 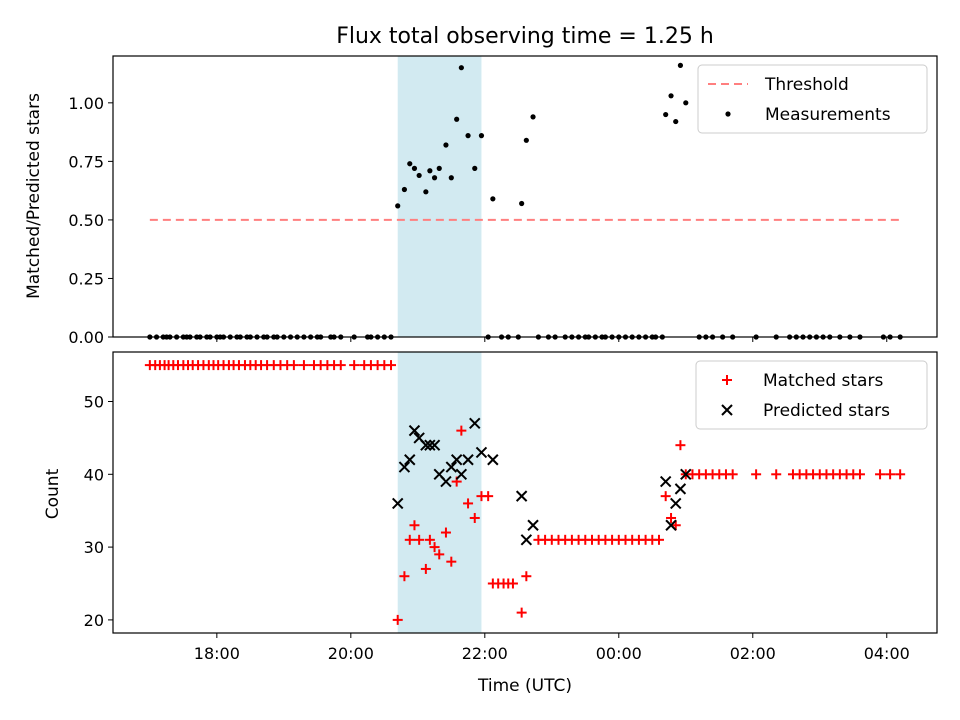 I want to click on y-tick-label: 40, so click(x=94, y=474).